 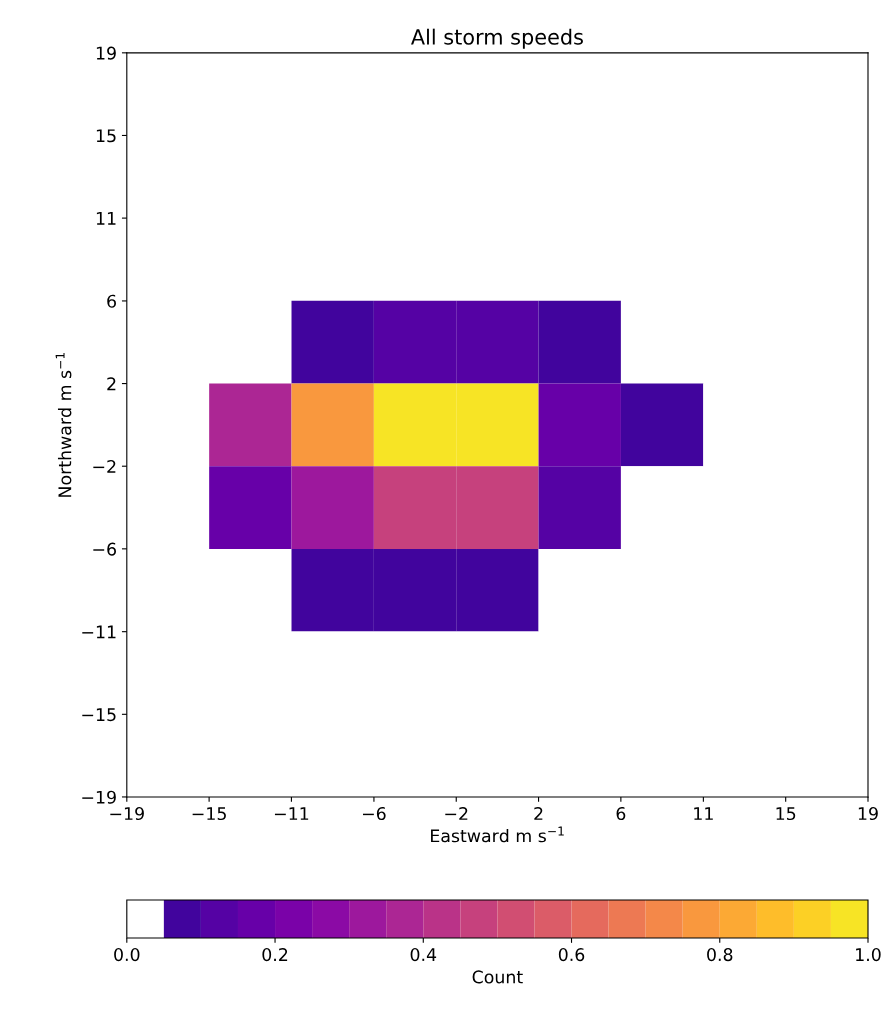 I want to click on y-axis-title: Northward m s$^{−1}$, so click(x=63, y=425).